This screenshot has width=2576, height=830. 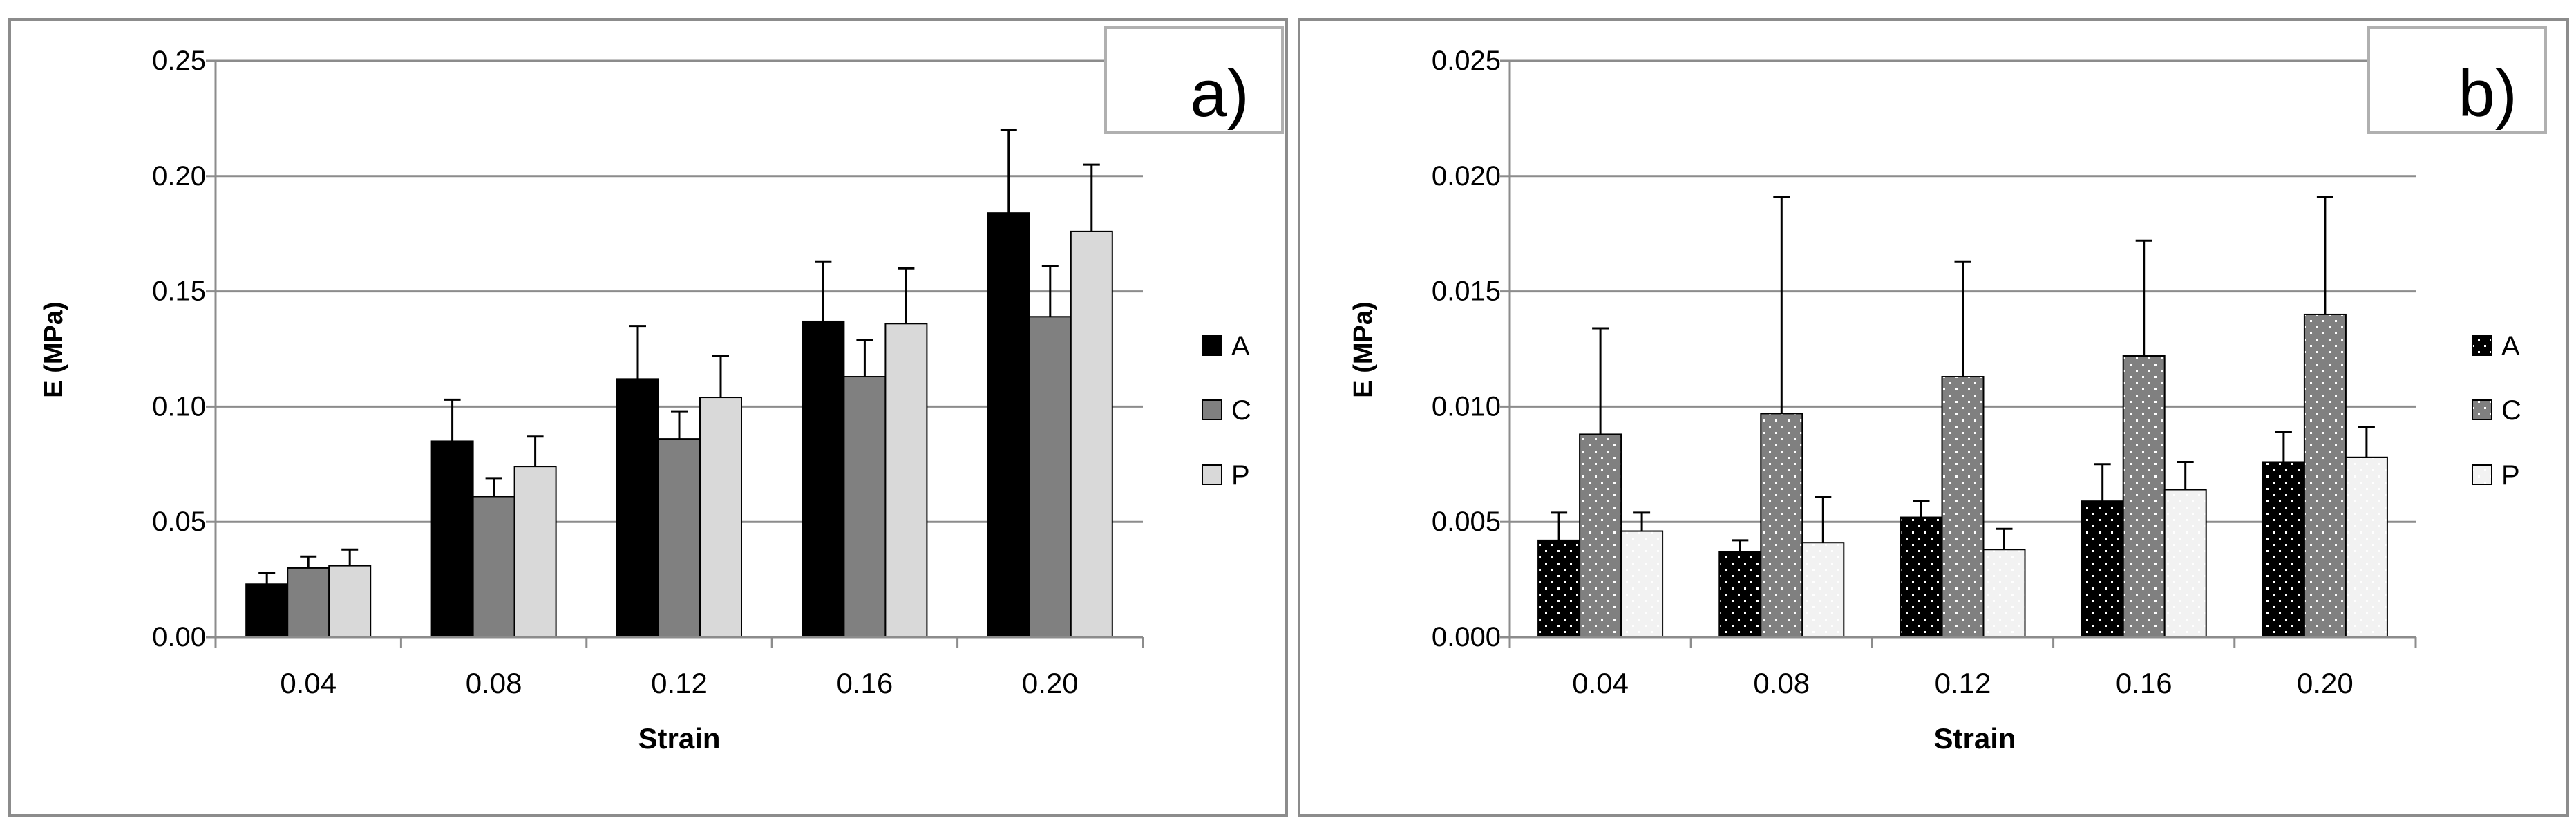 What do you see at coordinates (1781, 683) in the screenshot?
I see `panel-b-x-tick-label: 0.08` at bounding box center [1781, 683].